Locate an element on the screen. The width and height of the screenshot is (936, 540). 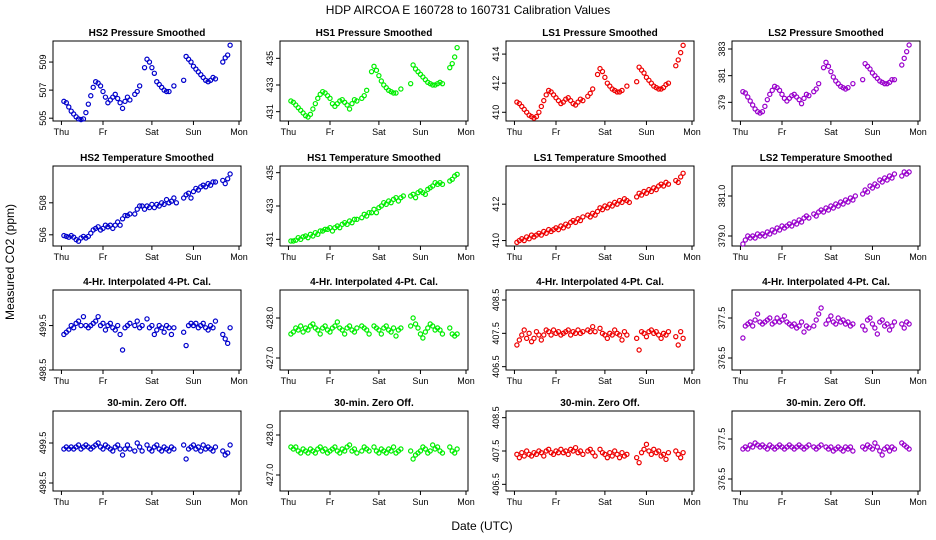
y-tick-label: 431 is located at coordinates (270, 239).